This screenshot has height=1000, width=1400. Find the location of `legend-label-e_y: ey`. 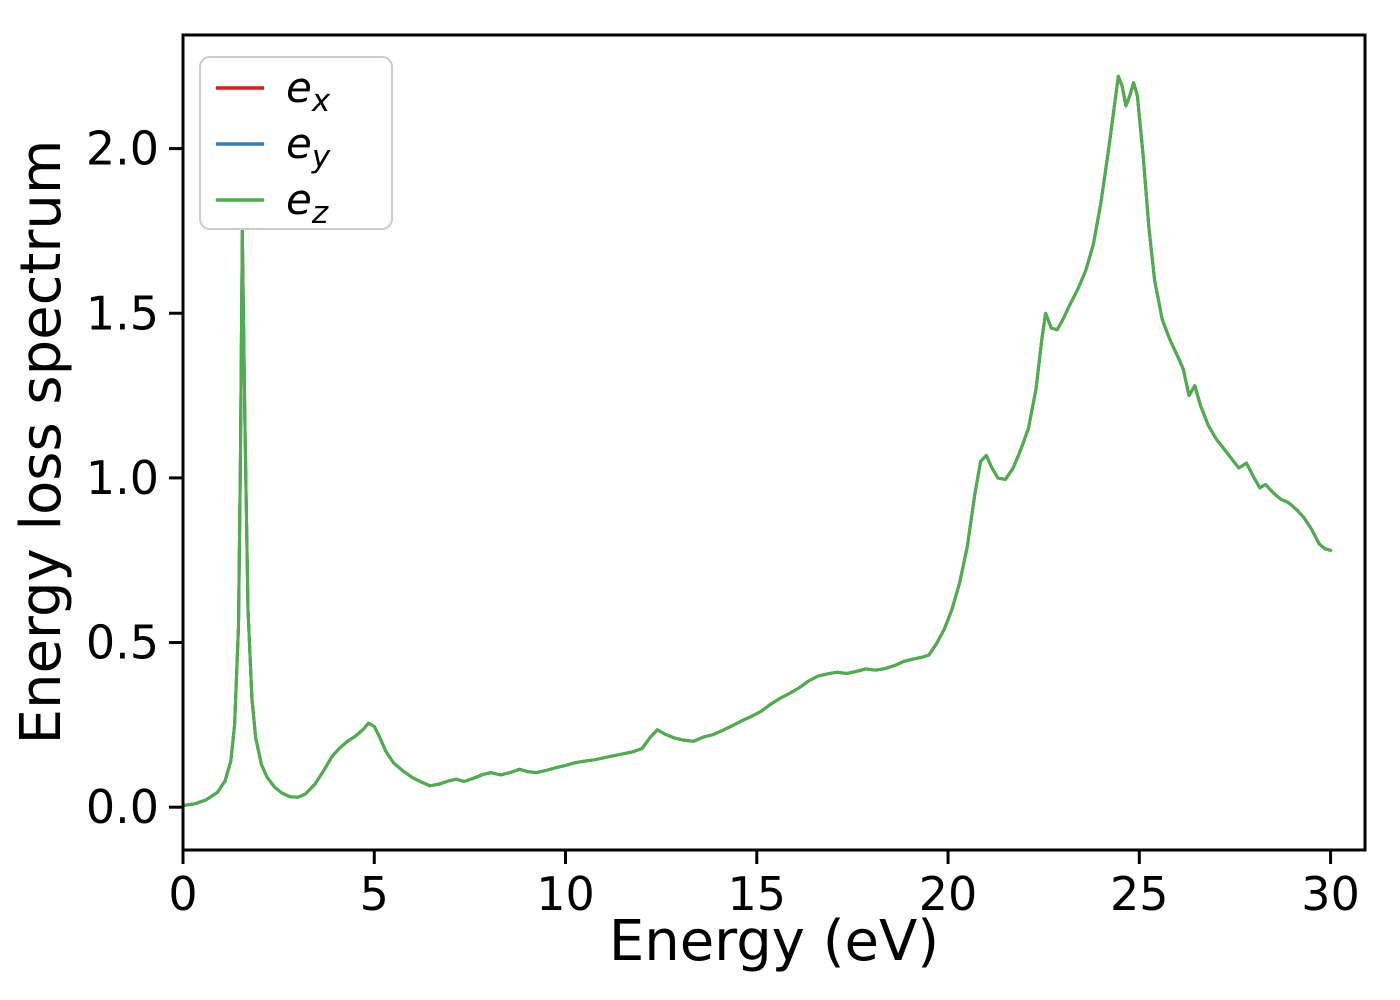

legend-label-e_y: ey is located at coordinates (308, 147).